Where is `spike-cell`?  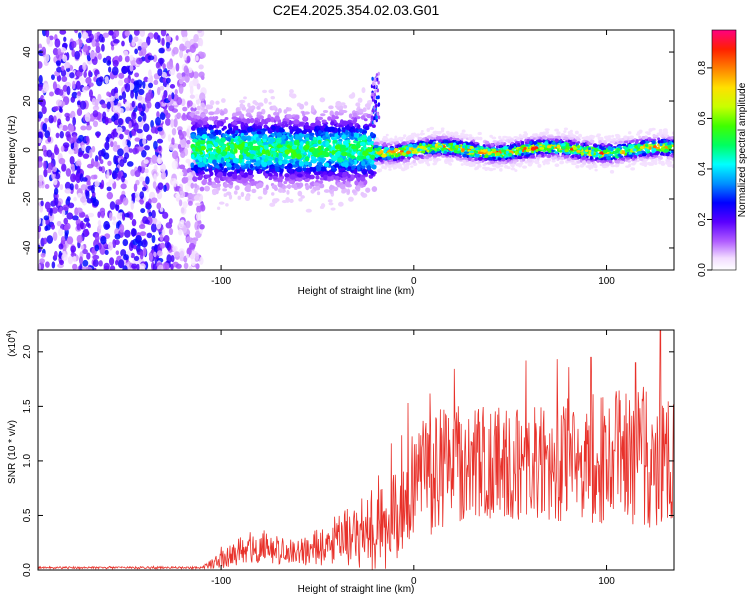 spike-cell is located at coordinates (375, 91).